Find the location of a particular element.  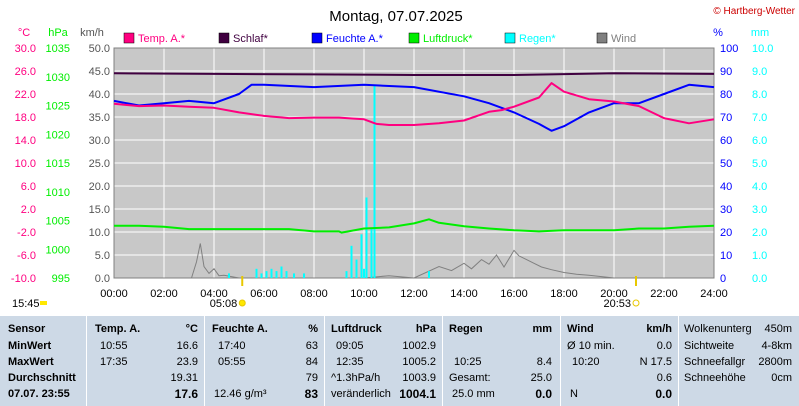

rain-max: 8.4 is located at coordinates (544, 362).